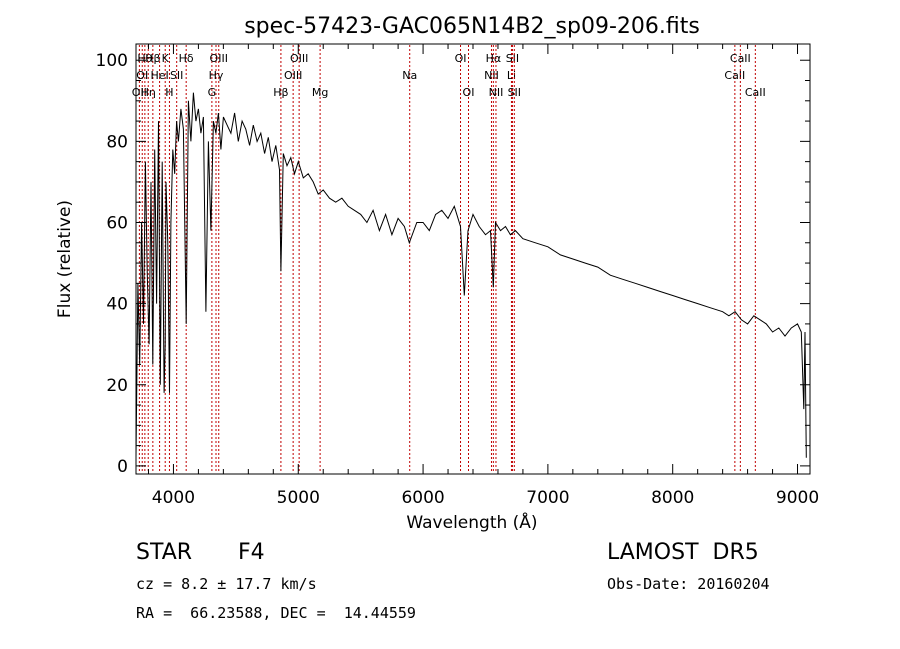 The height and width of the screenshot is (649, 900). I want to click on y-tick-label: 40, so click(117, 305).